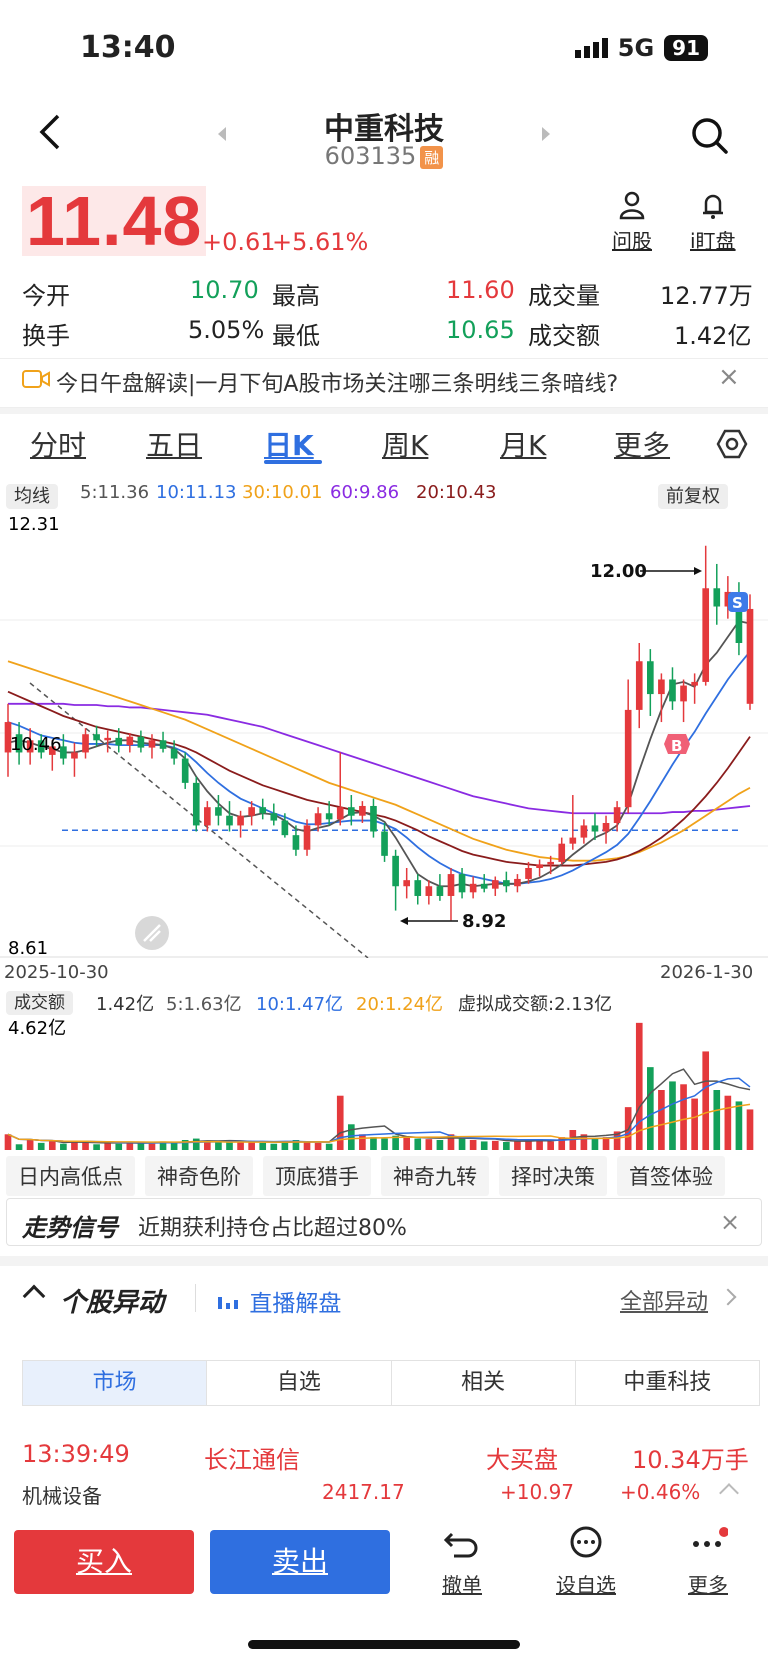  What do you see at coordinates (365, 492) in the screenshot?
I see `ma60-value: 60:9.86` at bounding box center [365, 492].